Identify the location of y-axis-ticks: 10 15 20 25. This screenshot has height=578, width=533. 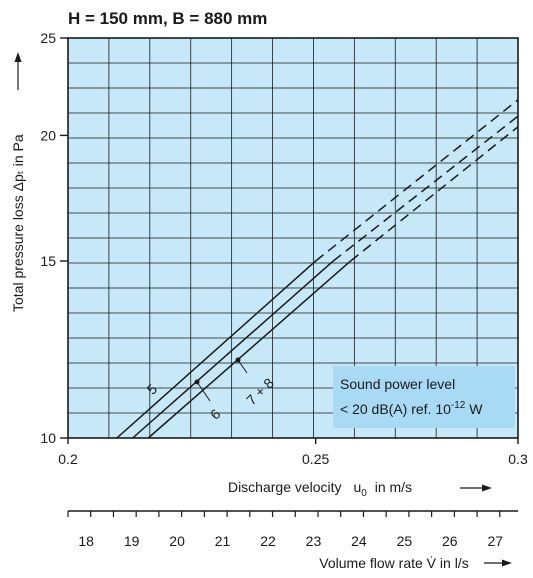
(54, 238).